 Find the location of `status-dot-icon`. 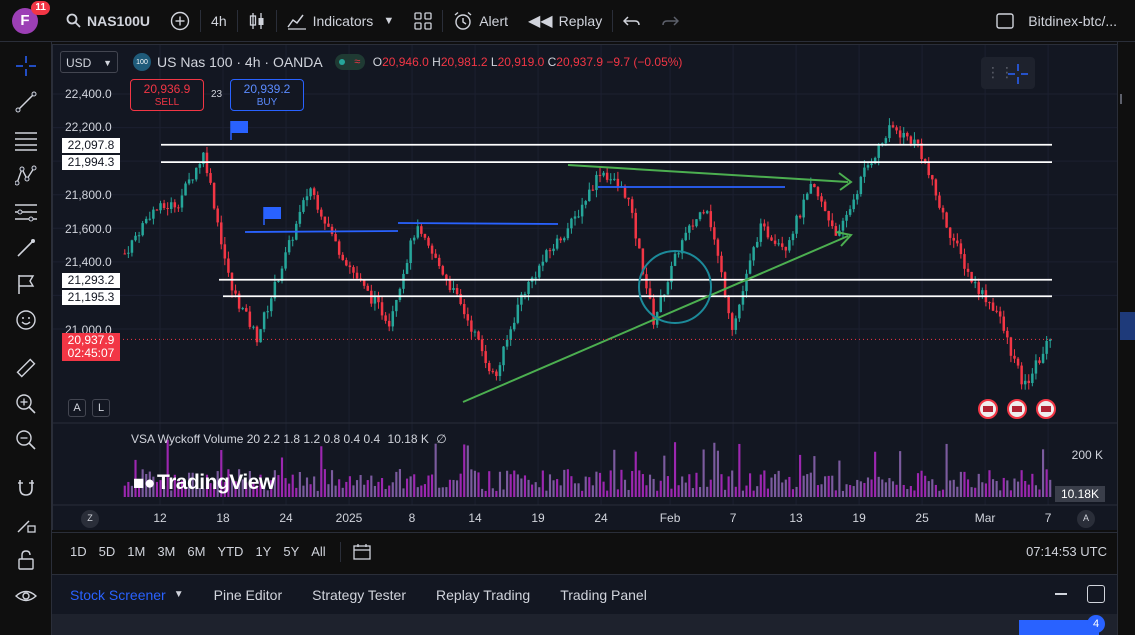

status-dot-icon is located at coordinates (342, 62).